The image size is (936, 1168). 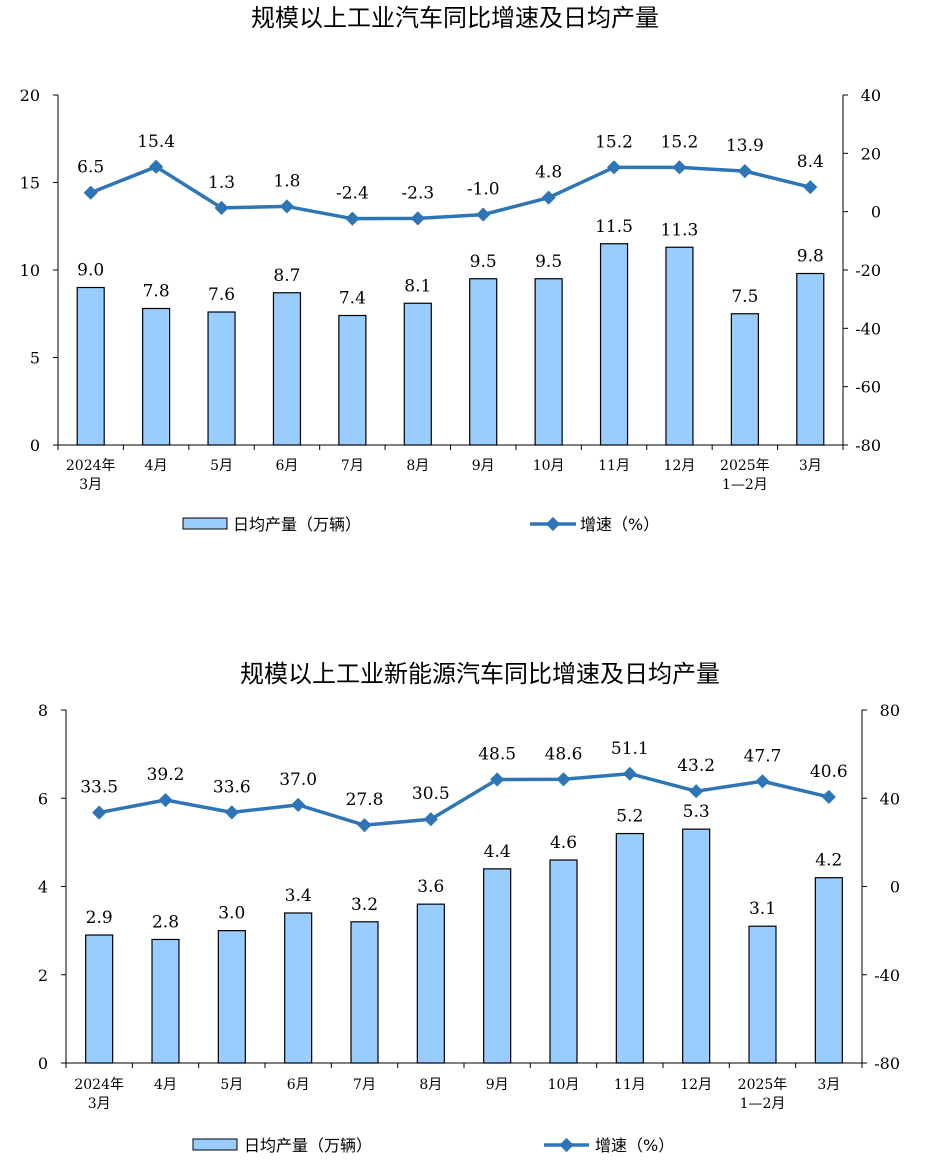 What do you see at coordinates (298, 780) in the screenshot?
I see `line-value-label: 37.0` at bounding box center [298, 780].